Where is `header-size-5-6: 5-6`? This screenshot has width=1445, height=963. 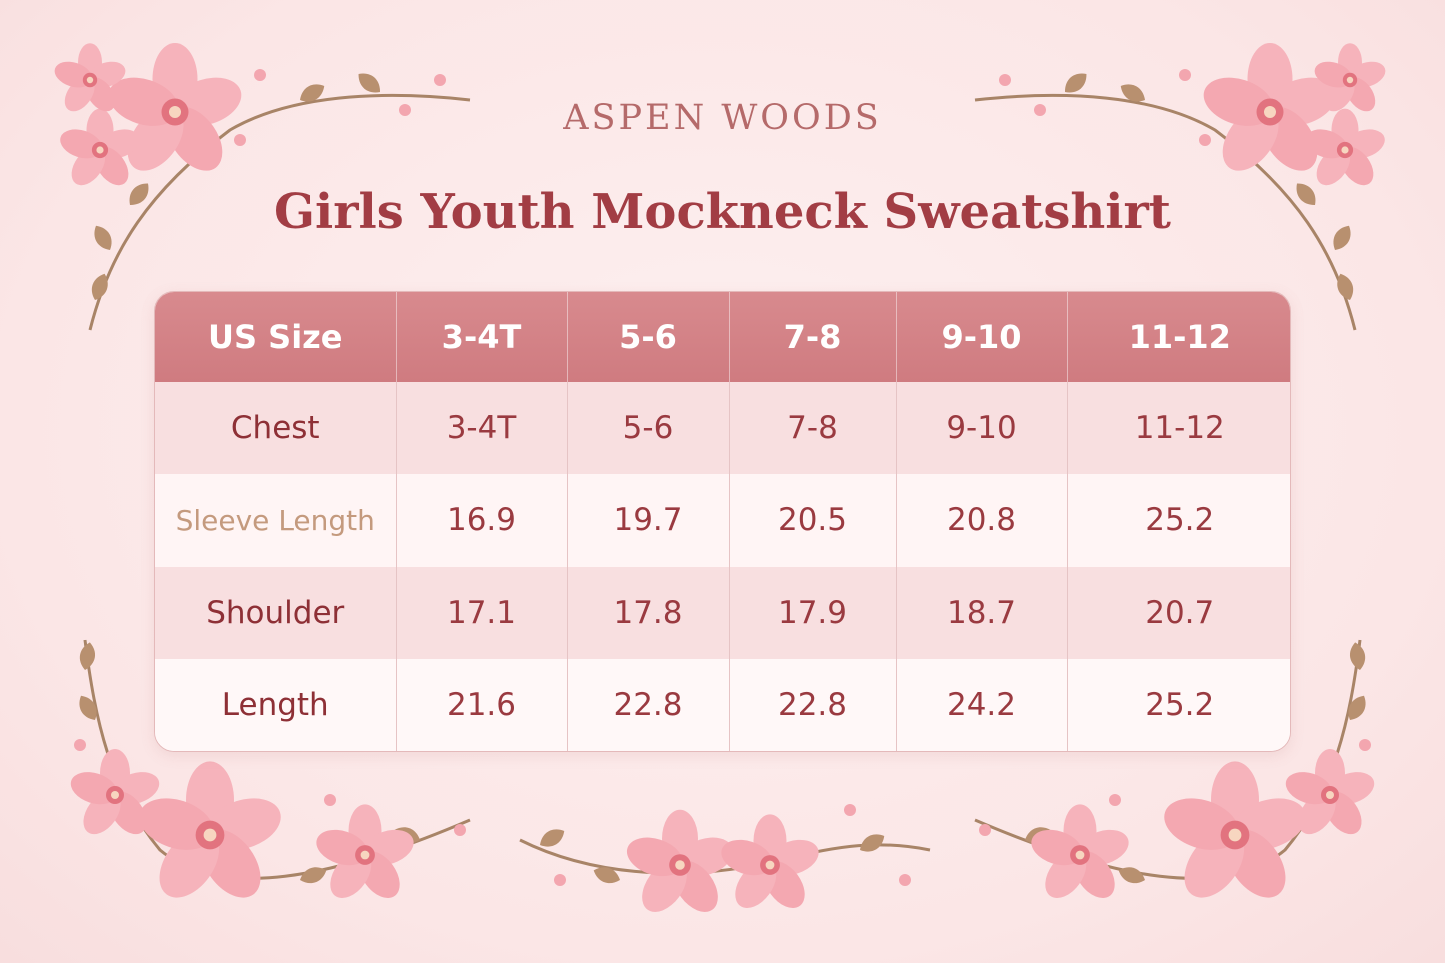 header-size-5-6: 5-6 is located at coordinates (648, 337).